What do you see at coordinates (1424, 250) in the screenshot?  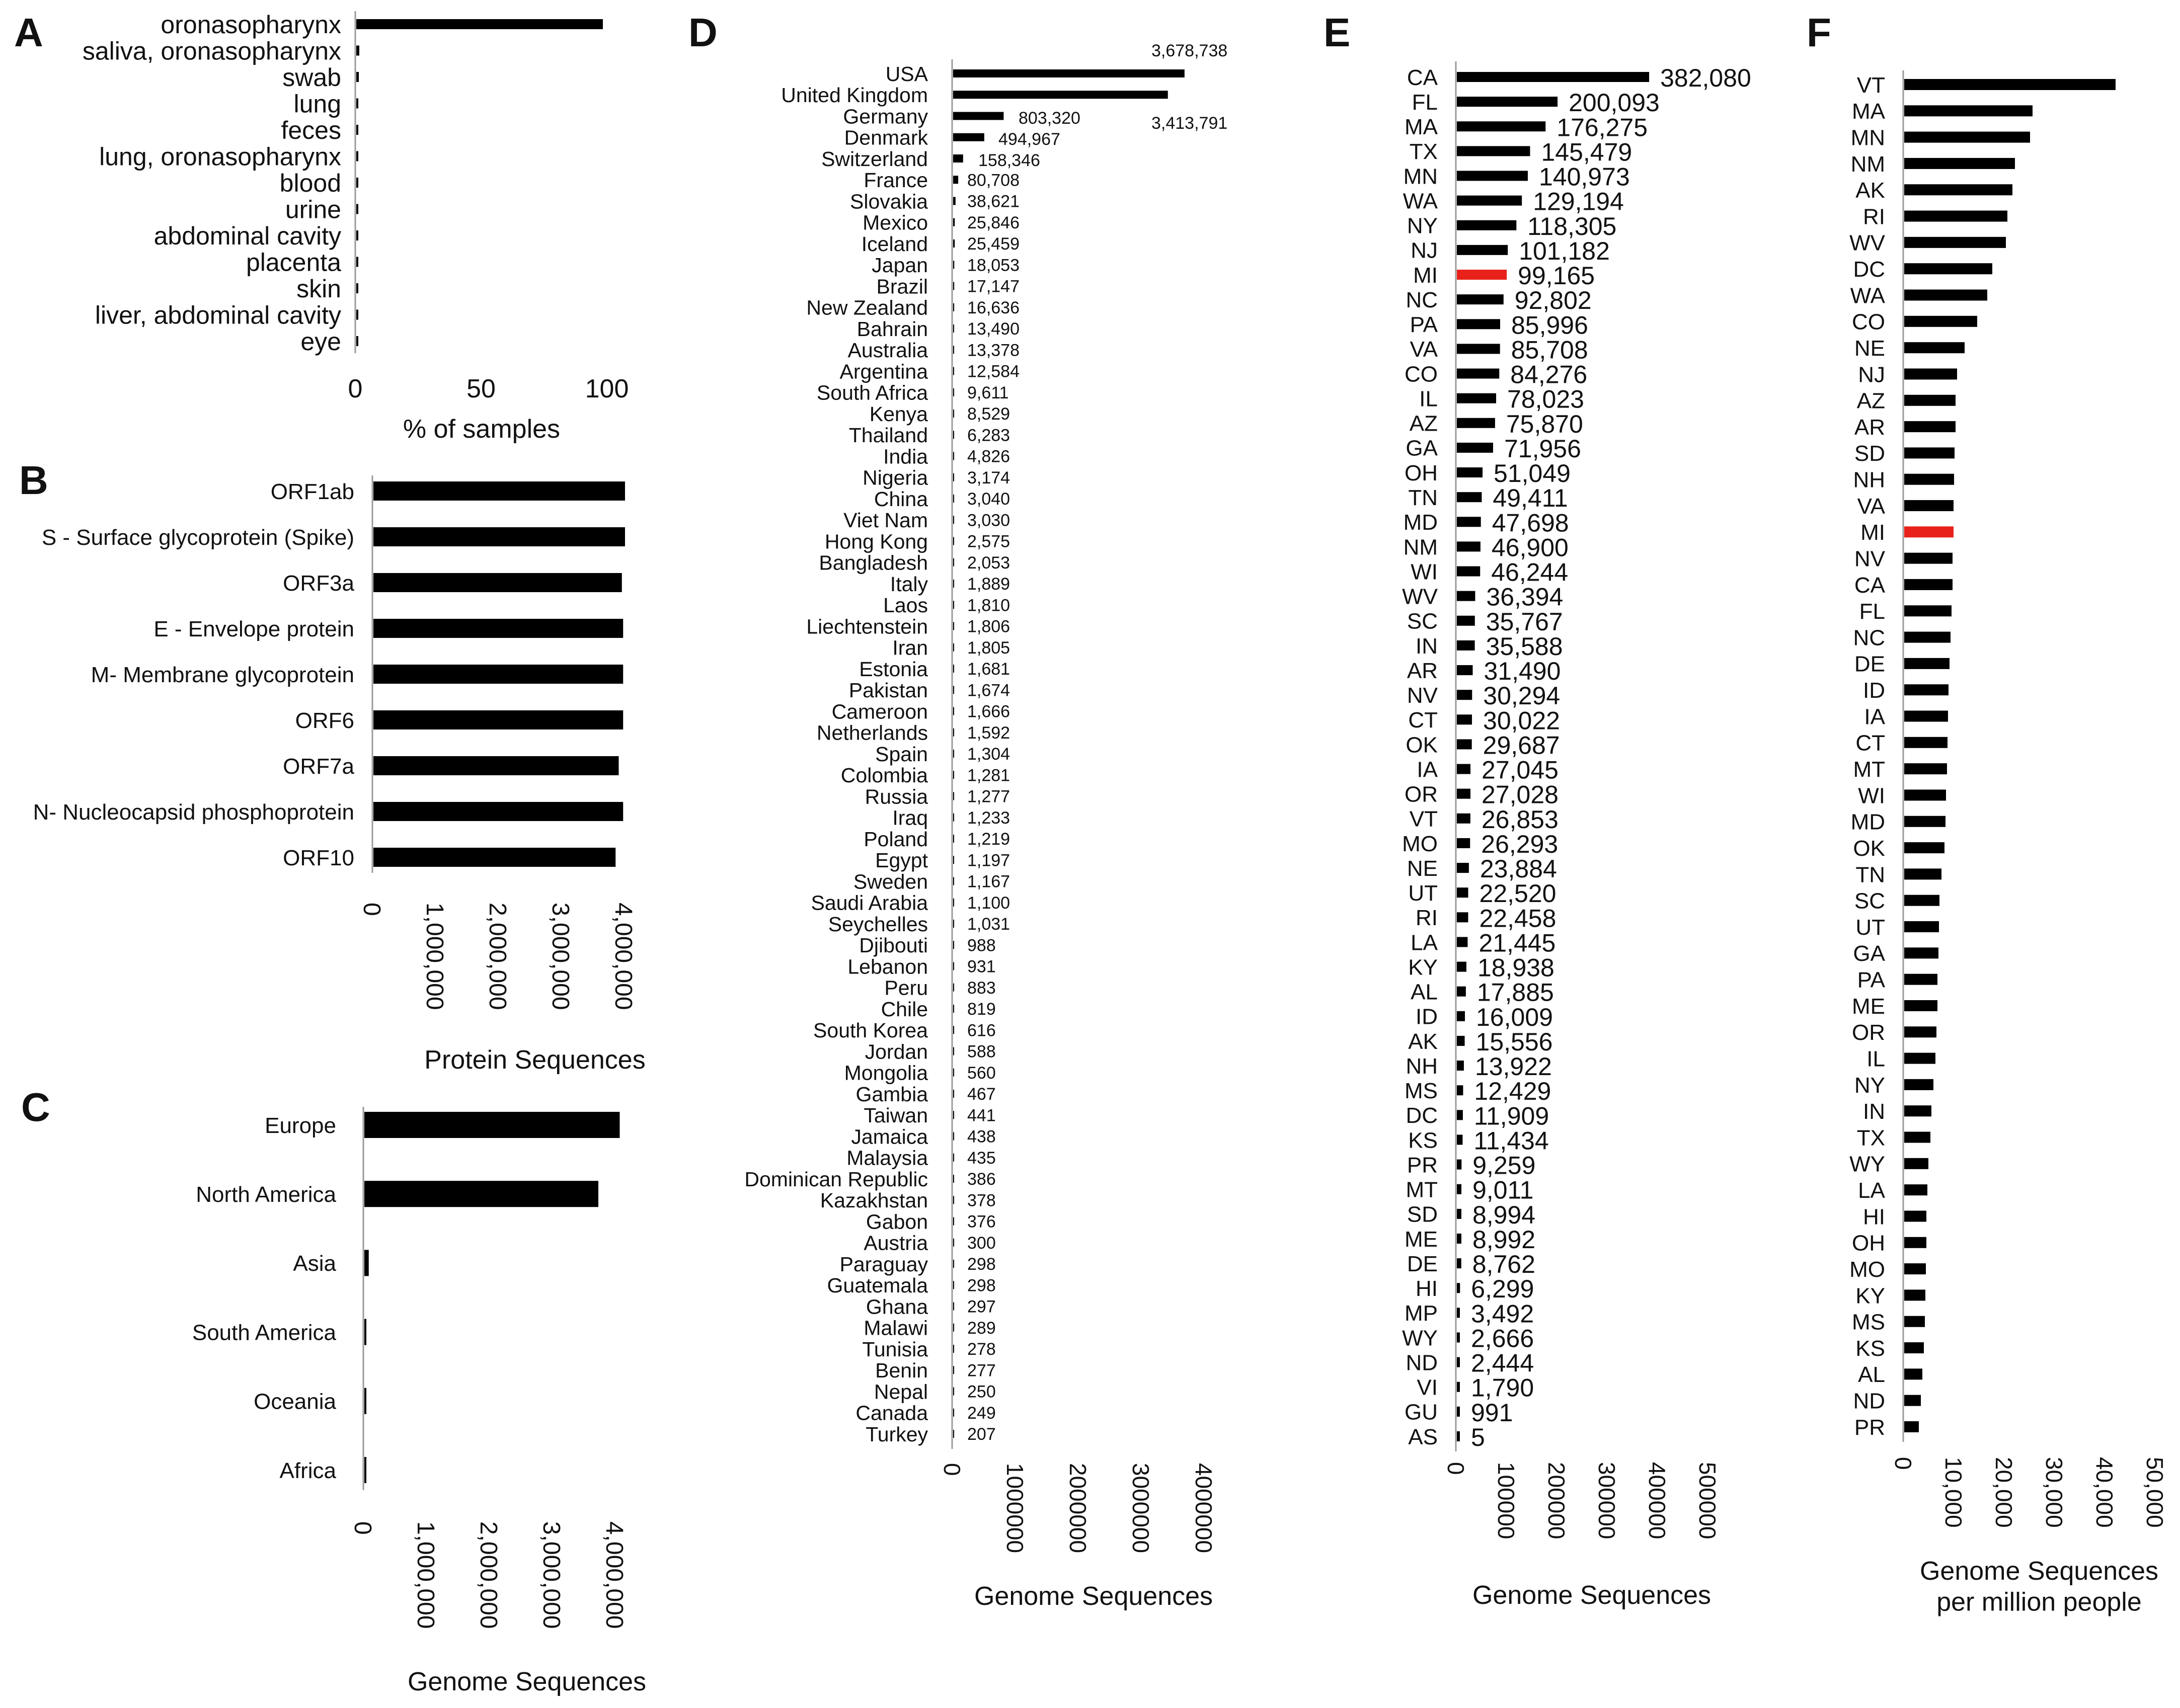 I see `panel-e-category-label: NJ` at bounding box center [1424, 250].